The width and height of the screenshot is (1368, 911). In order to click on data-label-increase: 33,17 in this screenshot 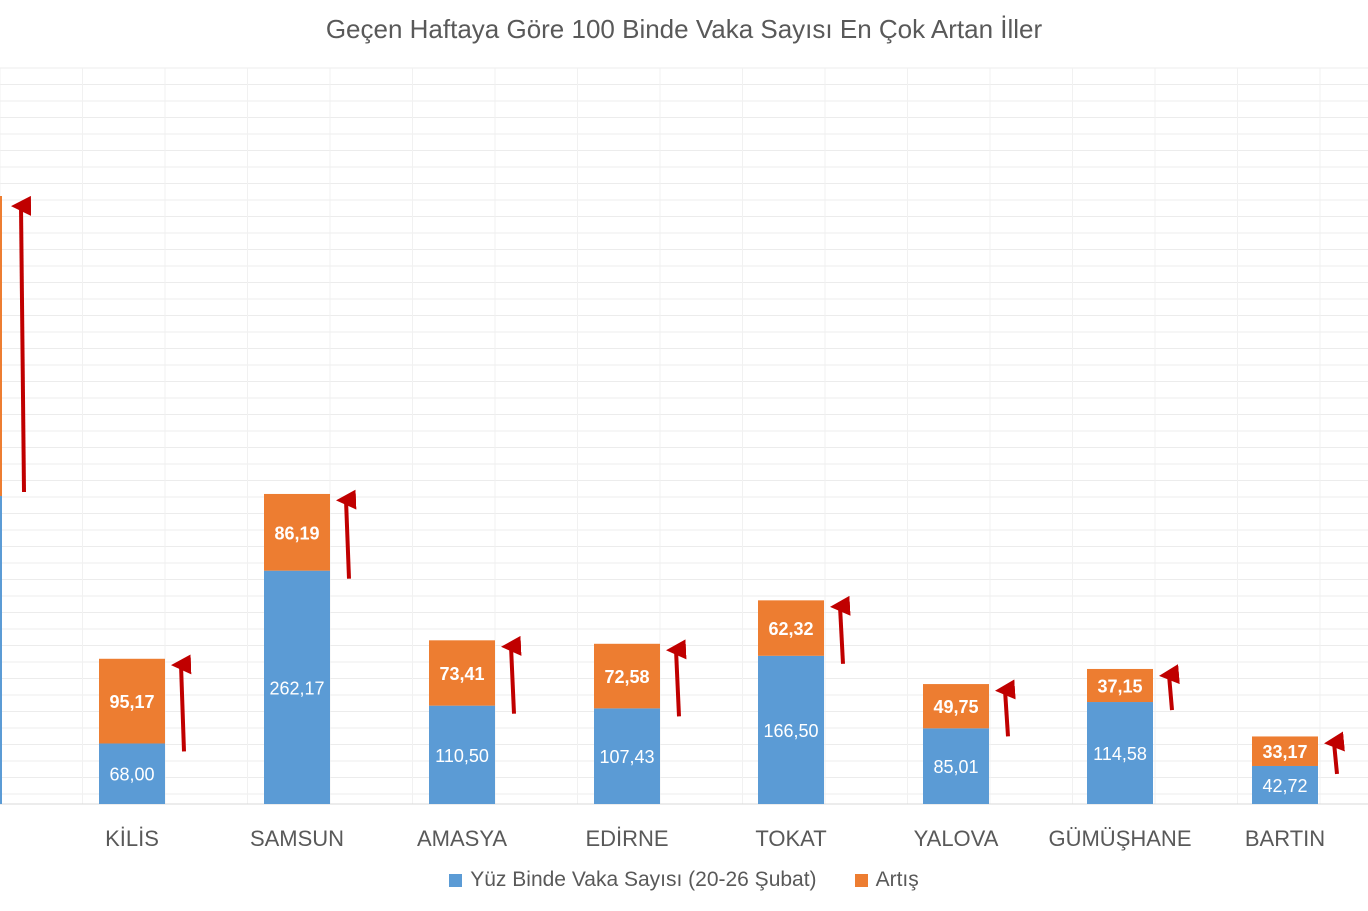, I will do `click(1284, 752)`.